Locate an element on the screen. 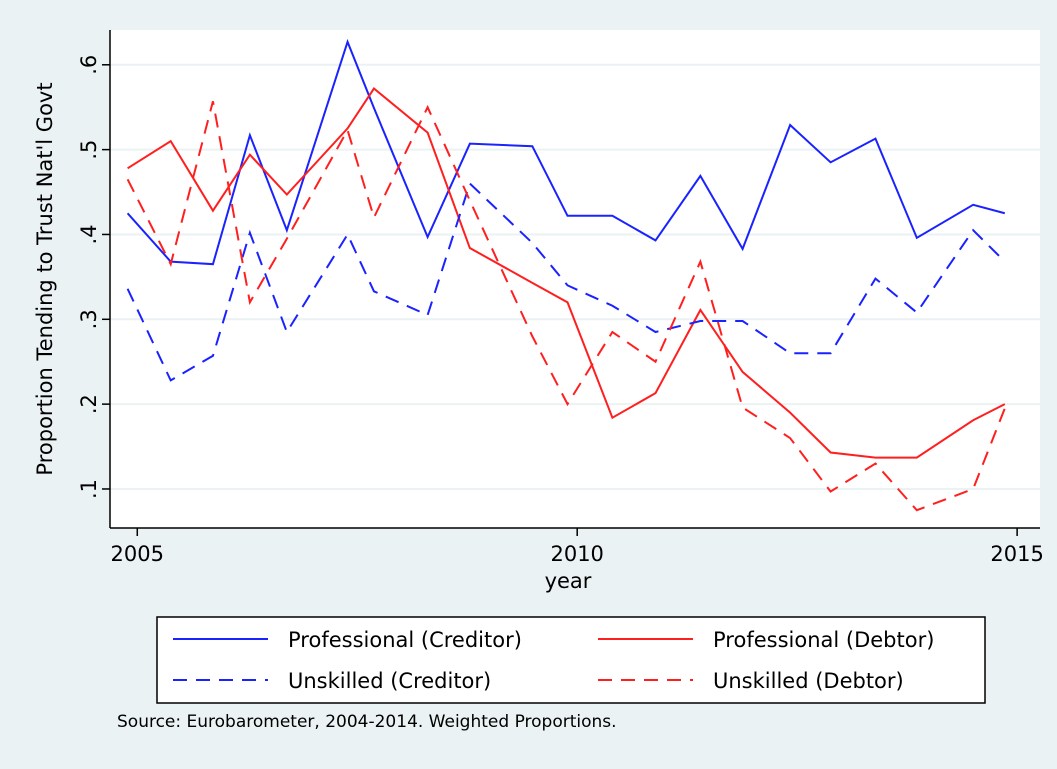 The width and height of the screenshot is (1057, 769). legend-label: Professional (Debtor) is located at coordinates (823, 640).